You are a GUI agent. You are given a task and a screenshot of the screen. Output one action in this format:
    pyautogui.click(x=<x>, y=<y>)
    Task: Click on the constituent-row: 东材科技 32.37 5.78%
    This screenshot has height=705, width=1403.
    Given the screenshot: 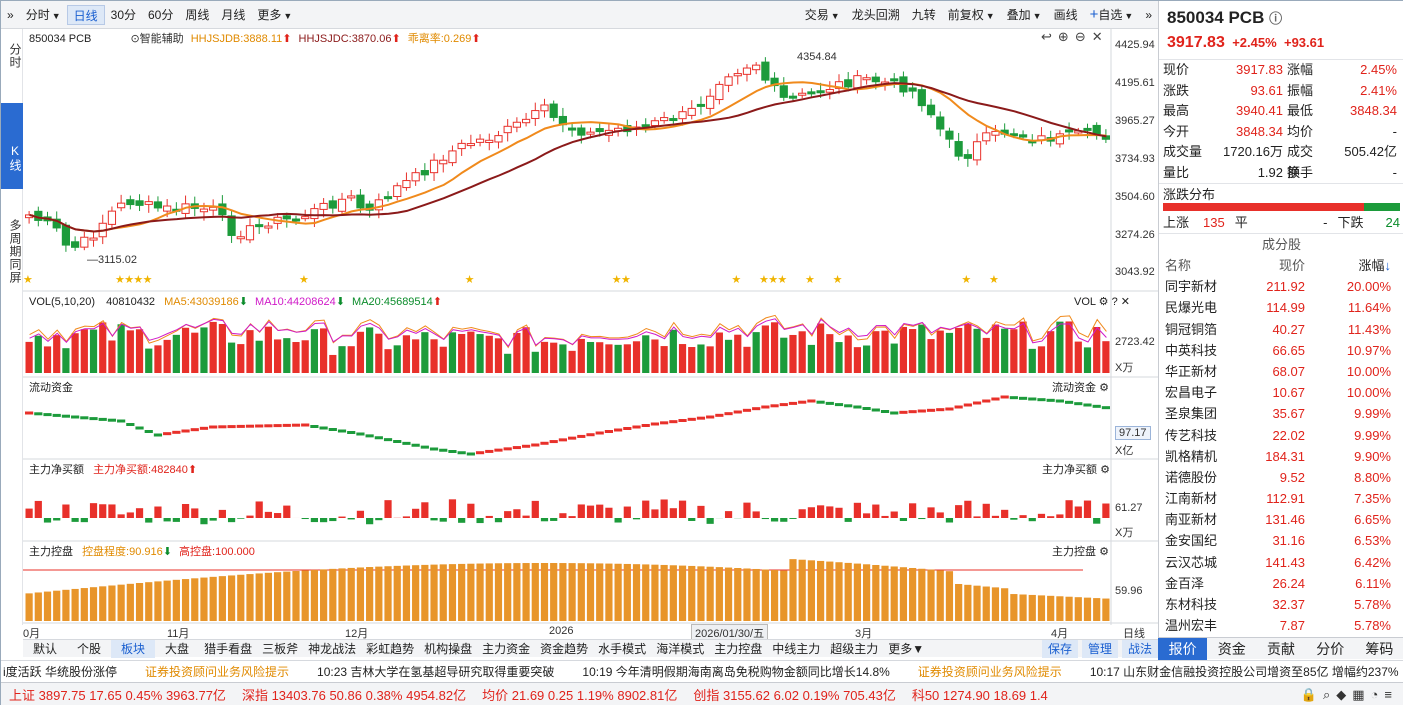 What is the action you would take?
    pyautogui.click(x=1281, y=604)
    